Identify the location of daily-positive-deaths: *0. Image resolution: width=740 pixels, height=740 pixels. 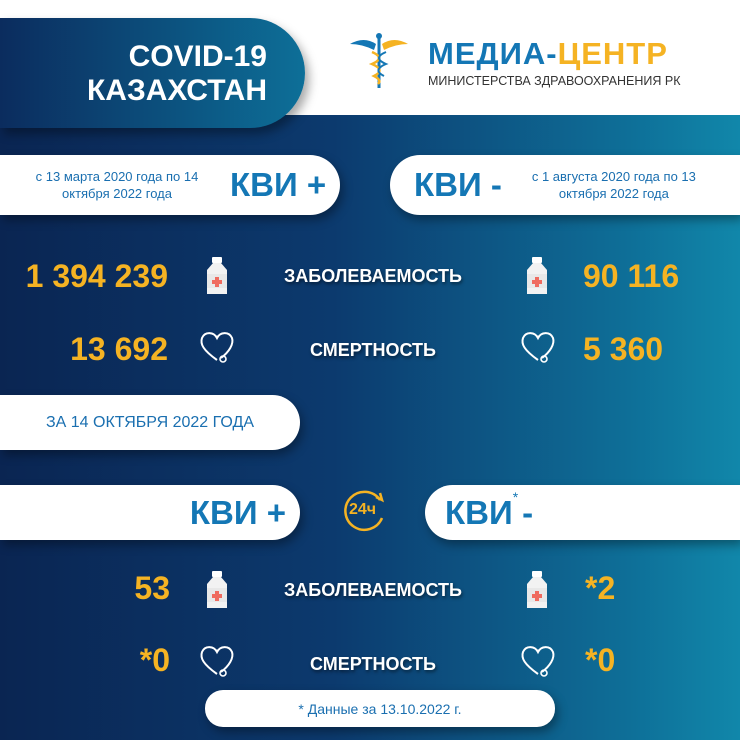
(154, 660).